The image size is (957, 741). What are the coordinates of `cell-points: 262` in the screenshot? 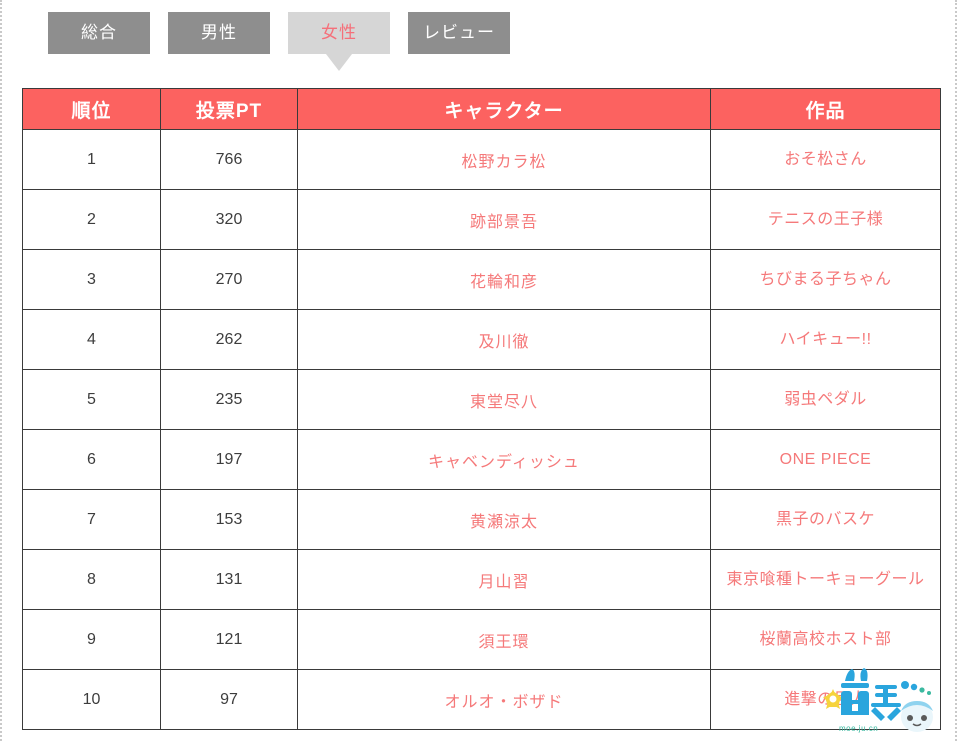 It's located at (229, 339).